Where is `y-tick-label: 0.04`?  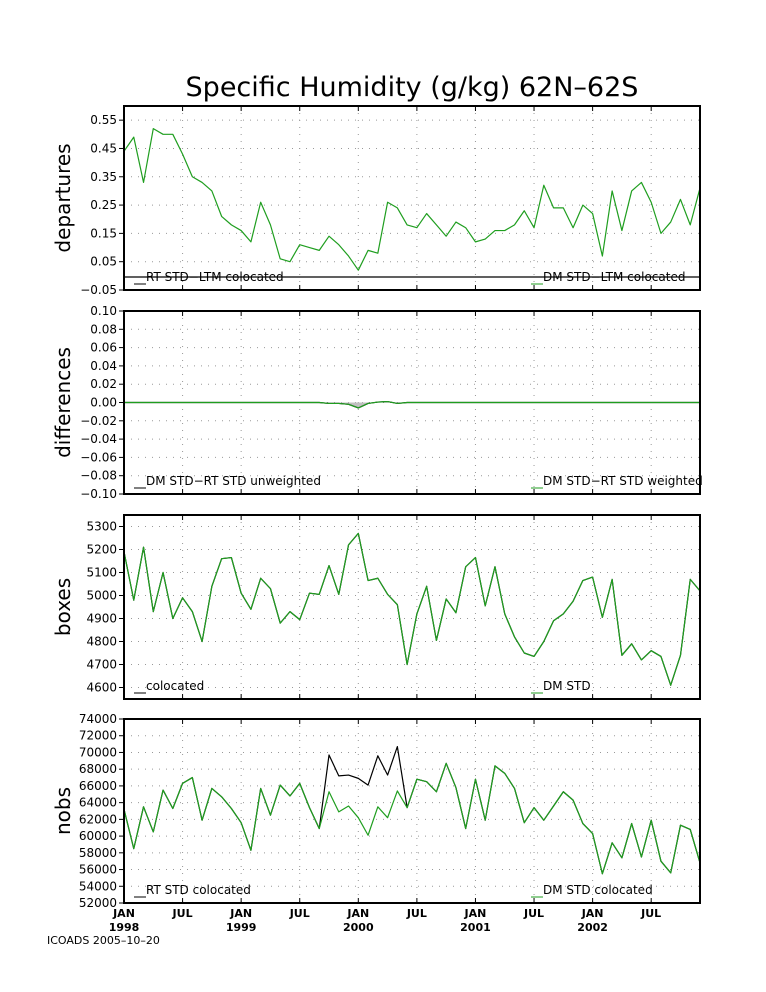 y-tick-label: 0.04 is located at coordinates (103, 366).